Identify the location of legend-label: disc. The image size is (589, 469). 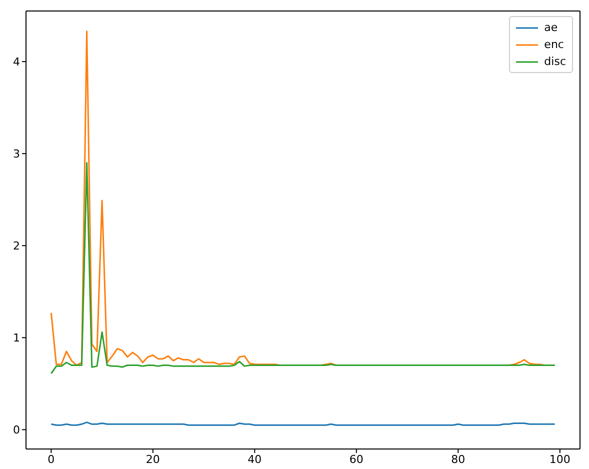
(555, 62).